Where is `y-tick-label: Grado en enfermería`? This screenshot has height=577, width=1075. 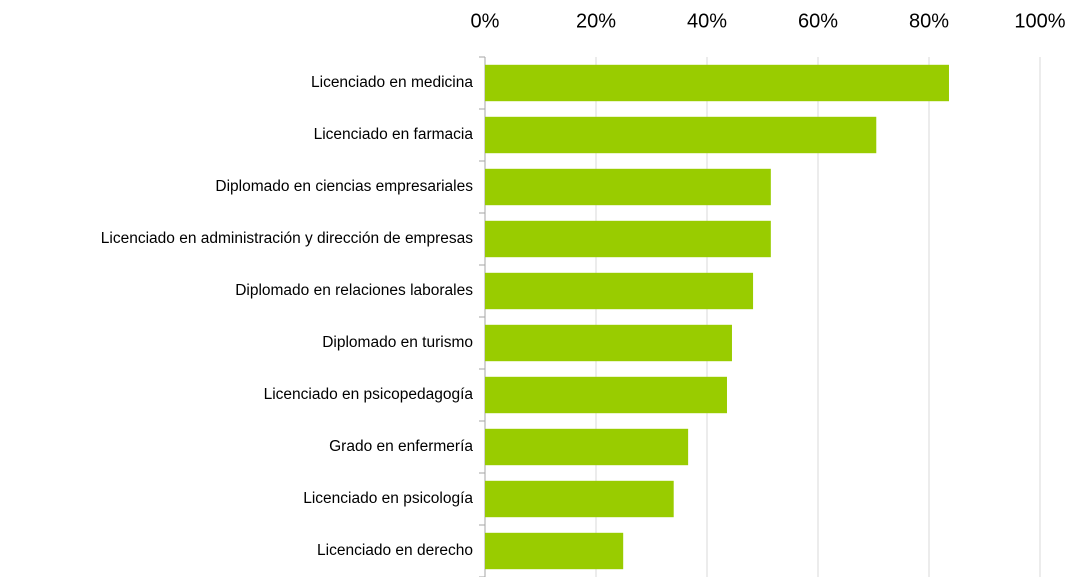 y-tick-label: Grado en enfermería is located at coordinates (401, 446).